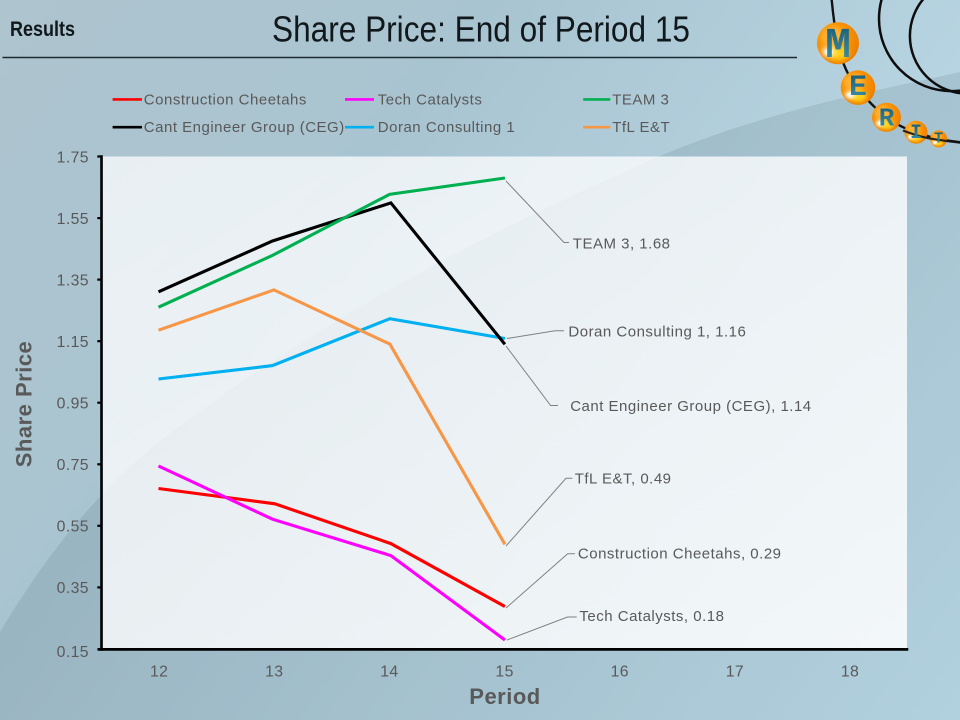  What do you see at coordinates (73, 342) in the screenshot?
I see `svg-text: 1.15` at bounding box center [73, 342].